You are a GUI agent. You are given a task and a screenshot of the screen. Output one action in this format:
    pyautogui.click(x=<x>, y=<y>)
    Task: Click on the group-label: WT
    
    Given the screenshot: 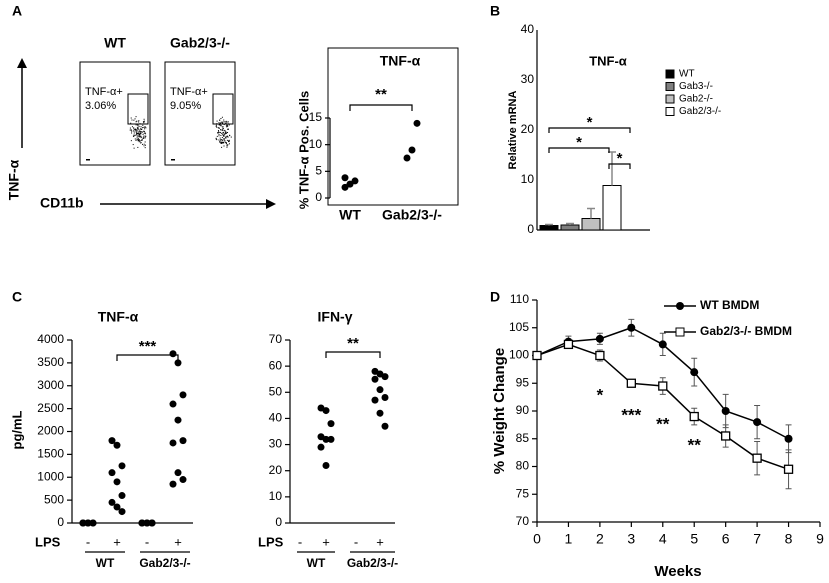 What is the action you would take?
    pyautogui.click(x=105, y=563)
    